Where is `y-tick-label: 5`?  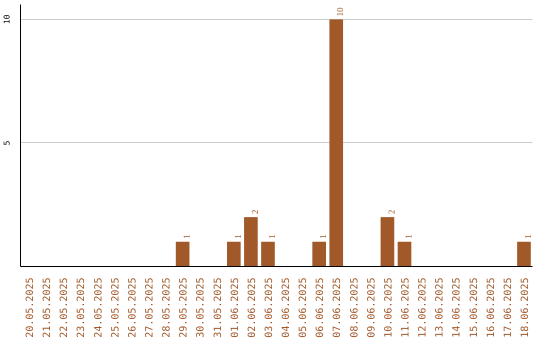
y-tick-label: 5 is located at coordinates (7, 143).